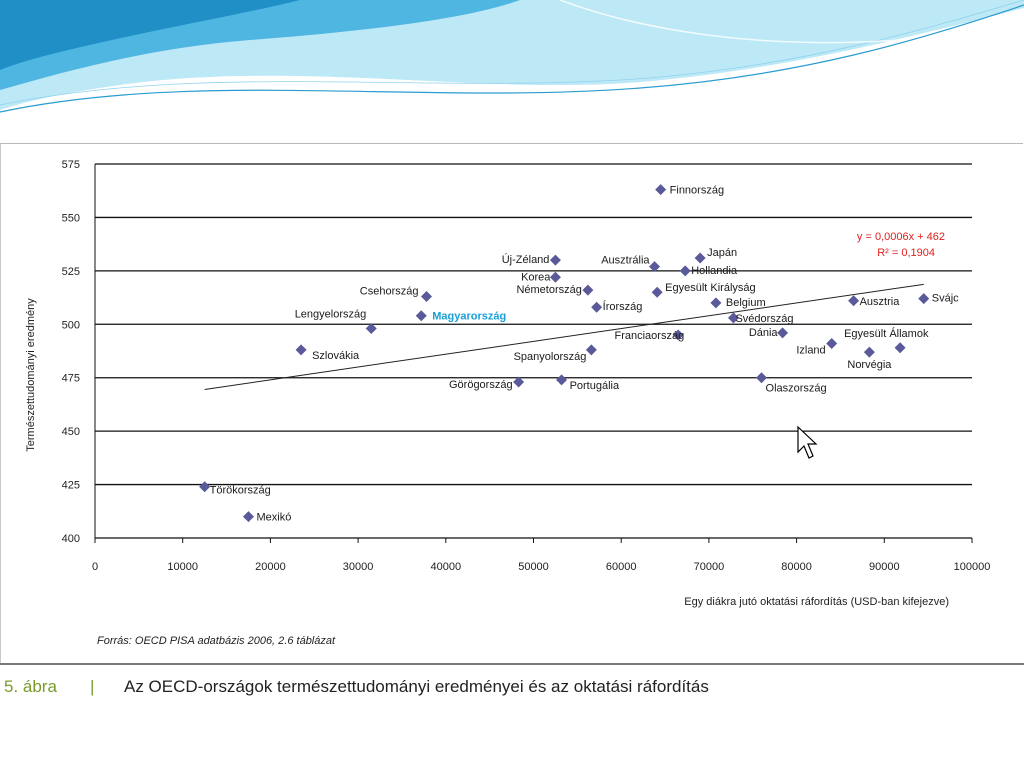 The width and height of the screenshot is (1024, 768). What do you see at coordinates (71, 539) in the screenshot?
I see `y-tick-label: 400` at bounding box center [71, 539].